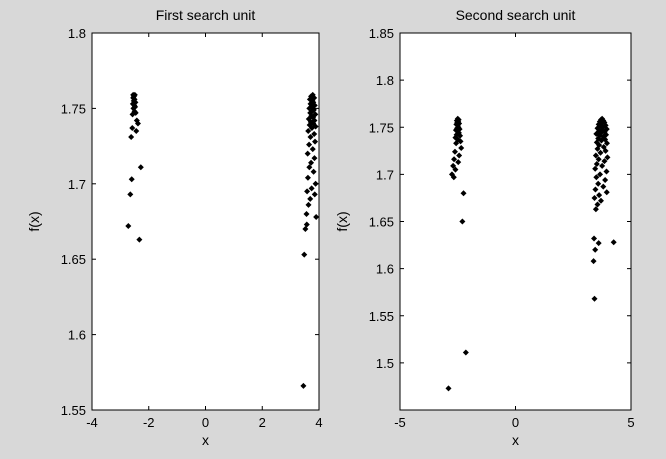 This screenshot has height=459, width=666. I want to click on x-tick-label: -5, so click(400, 422).